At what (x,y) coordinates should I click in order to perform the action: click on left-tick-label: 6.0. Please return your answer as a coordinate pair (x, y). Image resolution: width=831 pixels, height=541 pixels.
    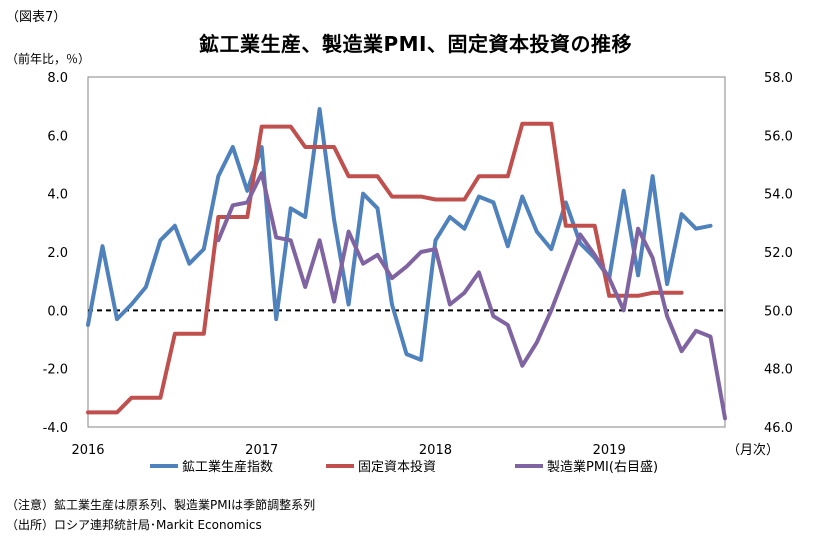
    Looking at the image, I should click on (57, 136).